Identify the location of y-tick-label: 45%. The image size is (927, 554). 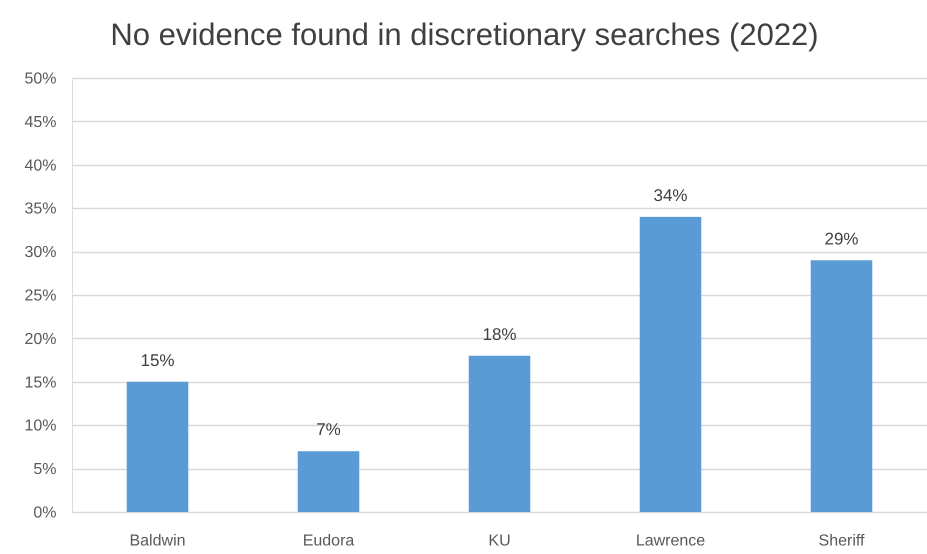
(40, 122).